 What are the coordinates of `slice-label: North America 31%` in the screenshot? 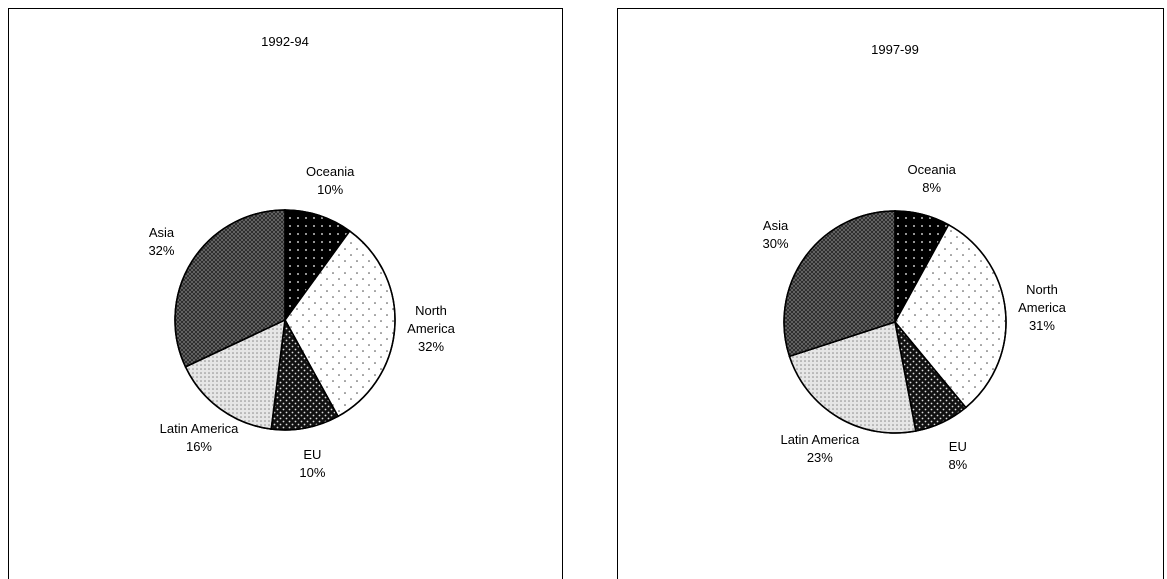 It's located at (1042, 308).